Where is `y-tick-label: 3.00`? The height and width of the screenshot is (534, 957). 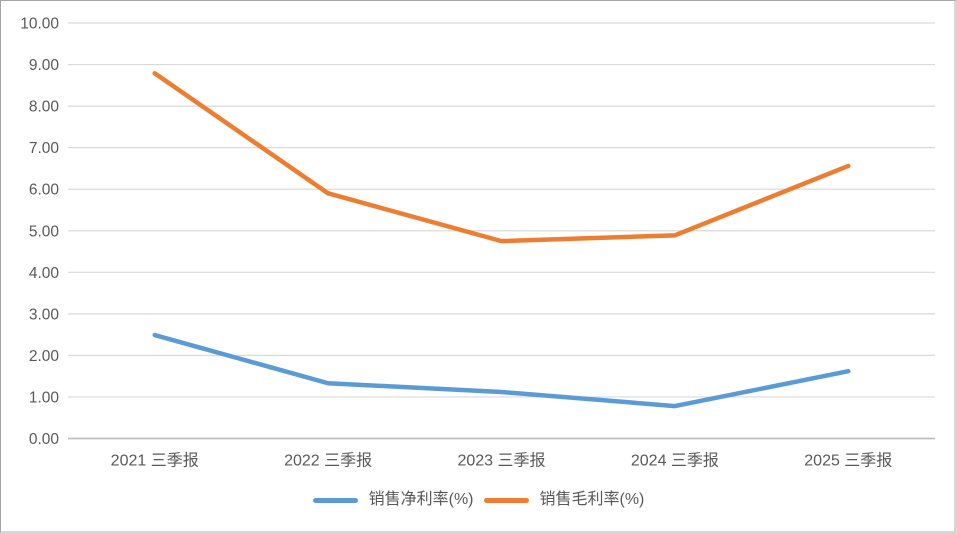 y-tick-label: 3.00 is located at coordinates (44, 314).